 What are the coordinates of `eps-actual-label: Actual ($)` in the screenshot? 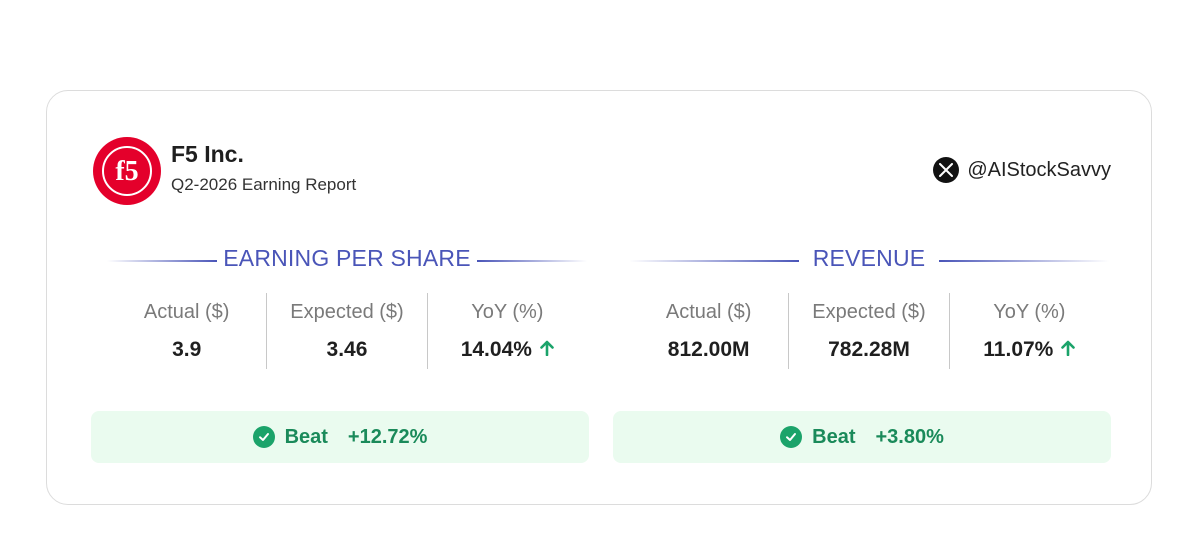 It's located at (186, 312).